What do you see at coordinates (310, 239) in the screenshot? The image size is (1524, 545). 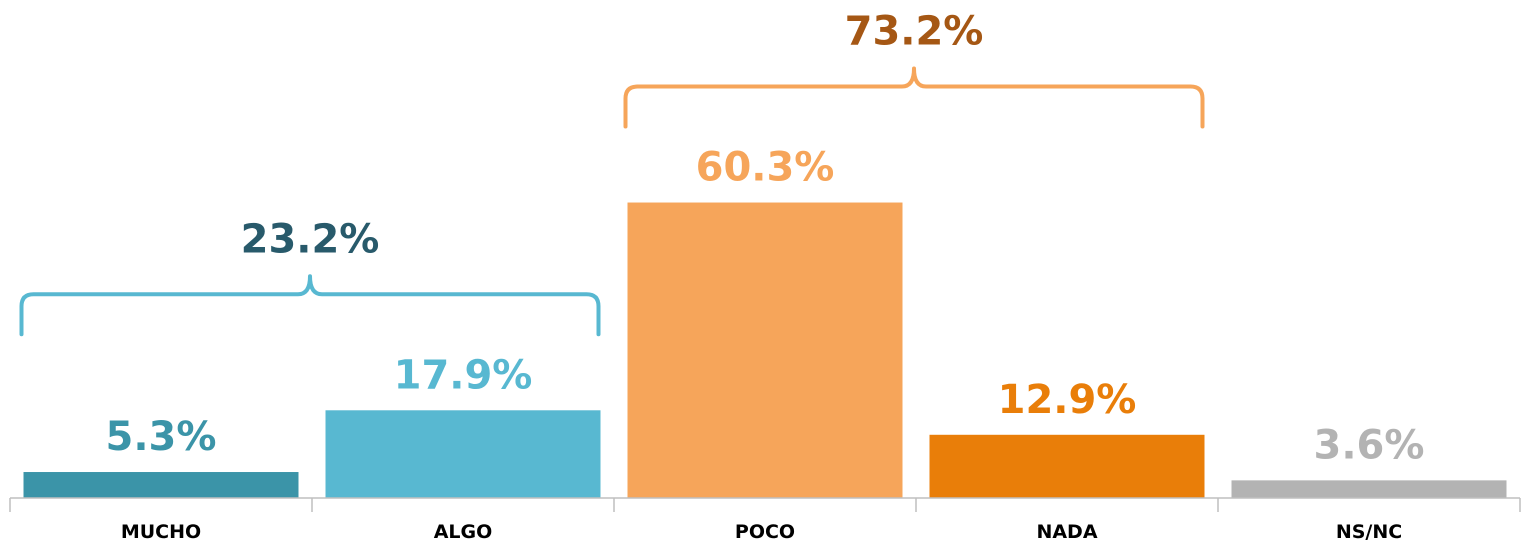 I see `group-total-label: 23.2%` at bounding box center [310, 239].